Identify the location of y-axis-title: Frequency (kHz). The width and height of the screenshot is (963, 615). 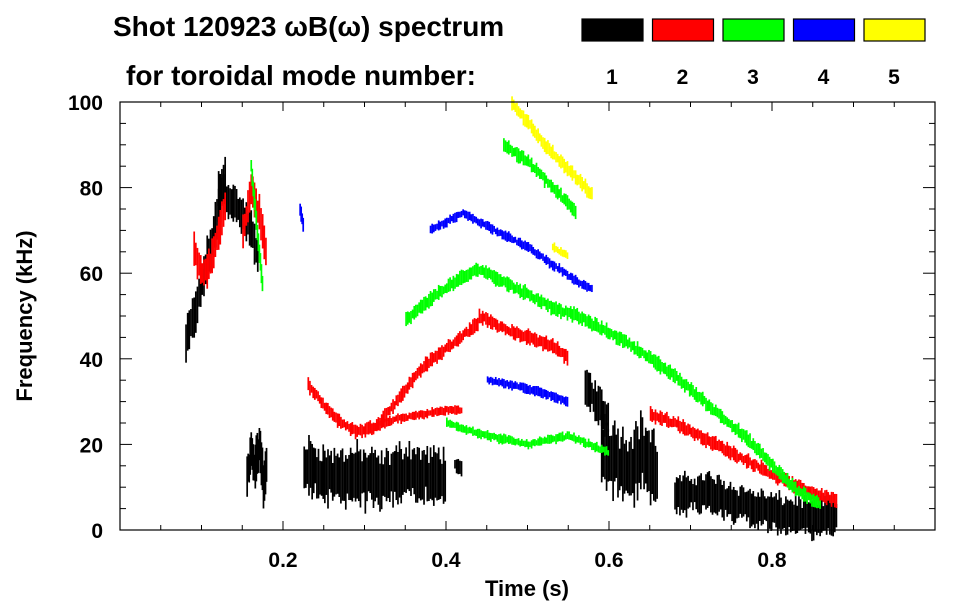
(24, 315).